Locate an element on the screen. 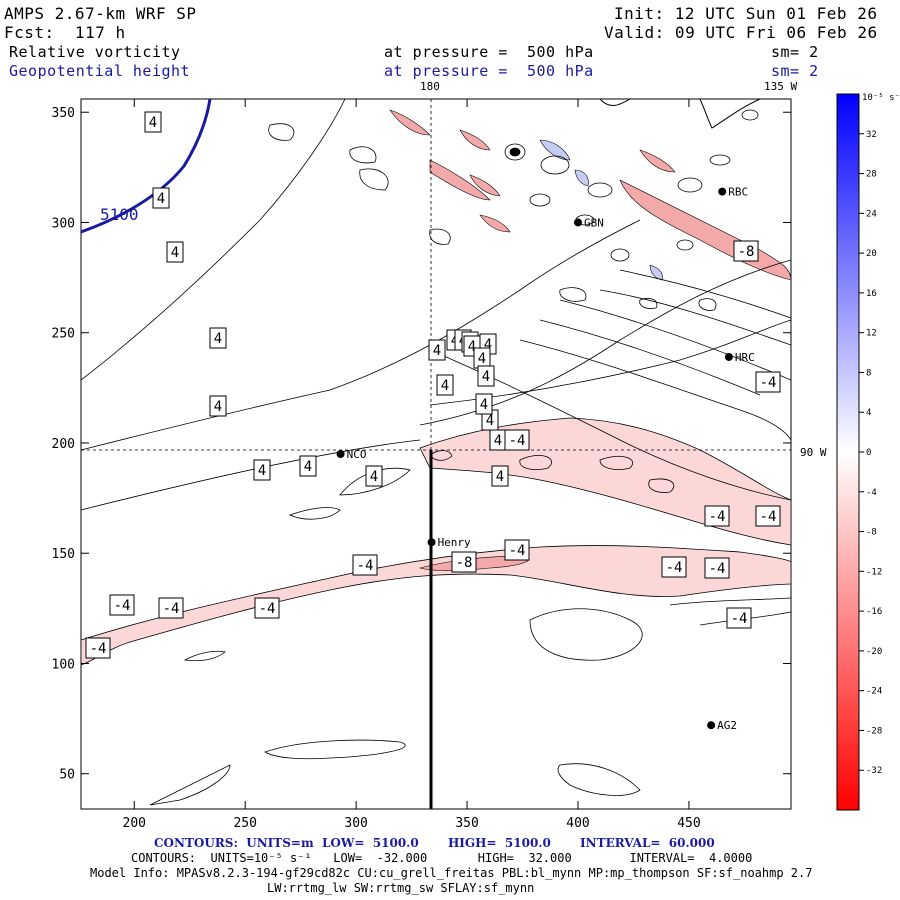  station-hrc: HRC is located at coordinates (739, 357).